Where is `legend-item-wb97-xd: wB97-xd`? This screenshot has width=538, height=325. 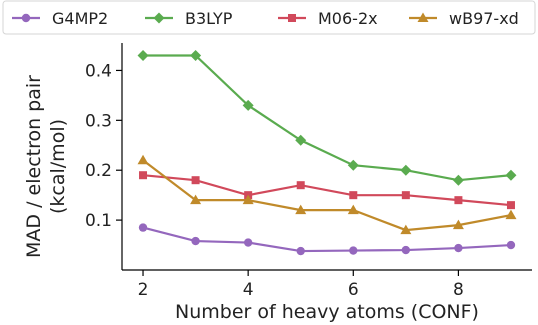
legend-item-wb97-xd: wB97-xd is located at coordinates (464, 18).